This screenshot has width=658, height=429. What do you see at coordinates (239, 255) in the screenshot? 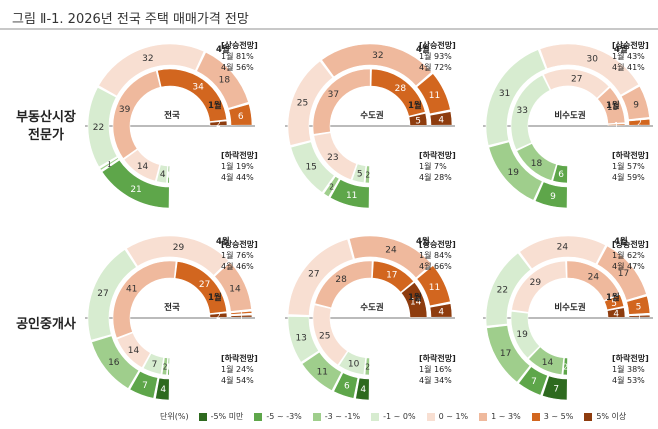
I see `rise-annotation: [상승전망] 1월 76% 4월 46%` at bounding box center [239, 255].